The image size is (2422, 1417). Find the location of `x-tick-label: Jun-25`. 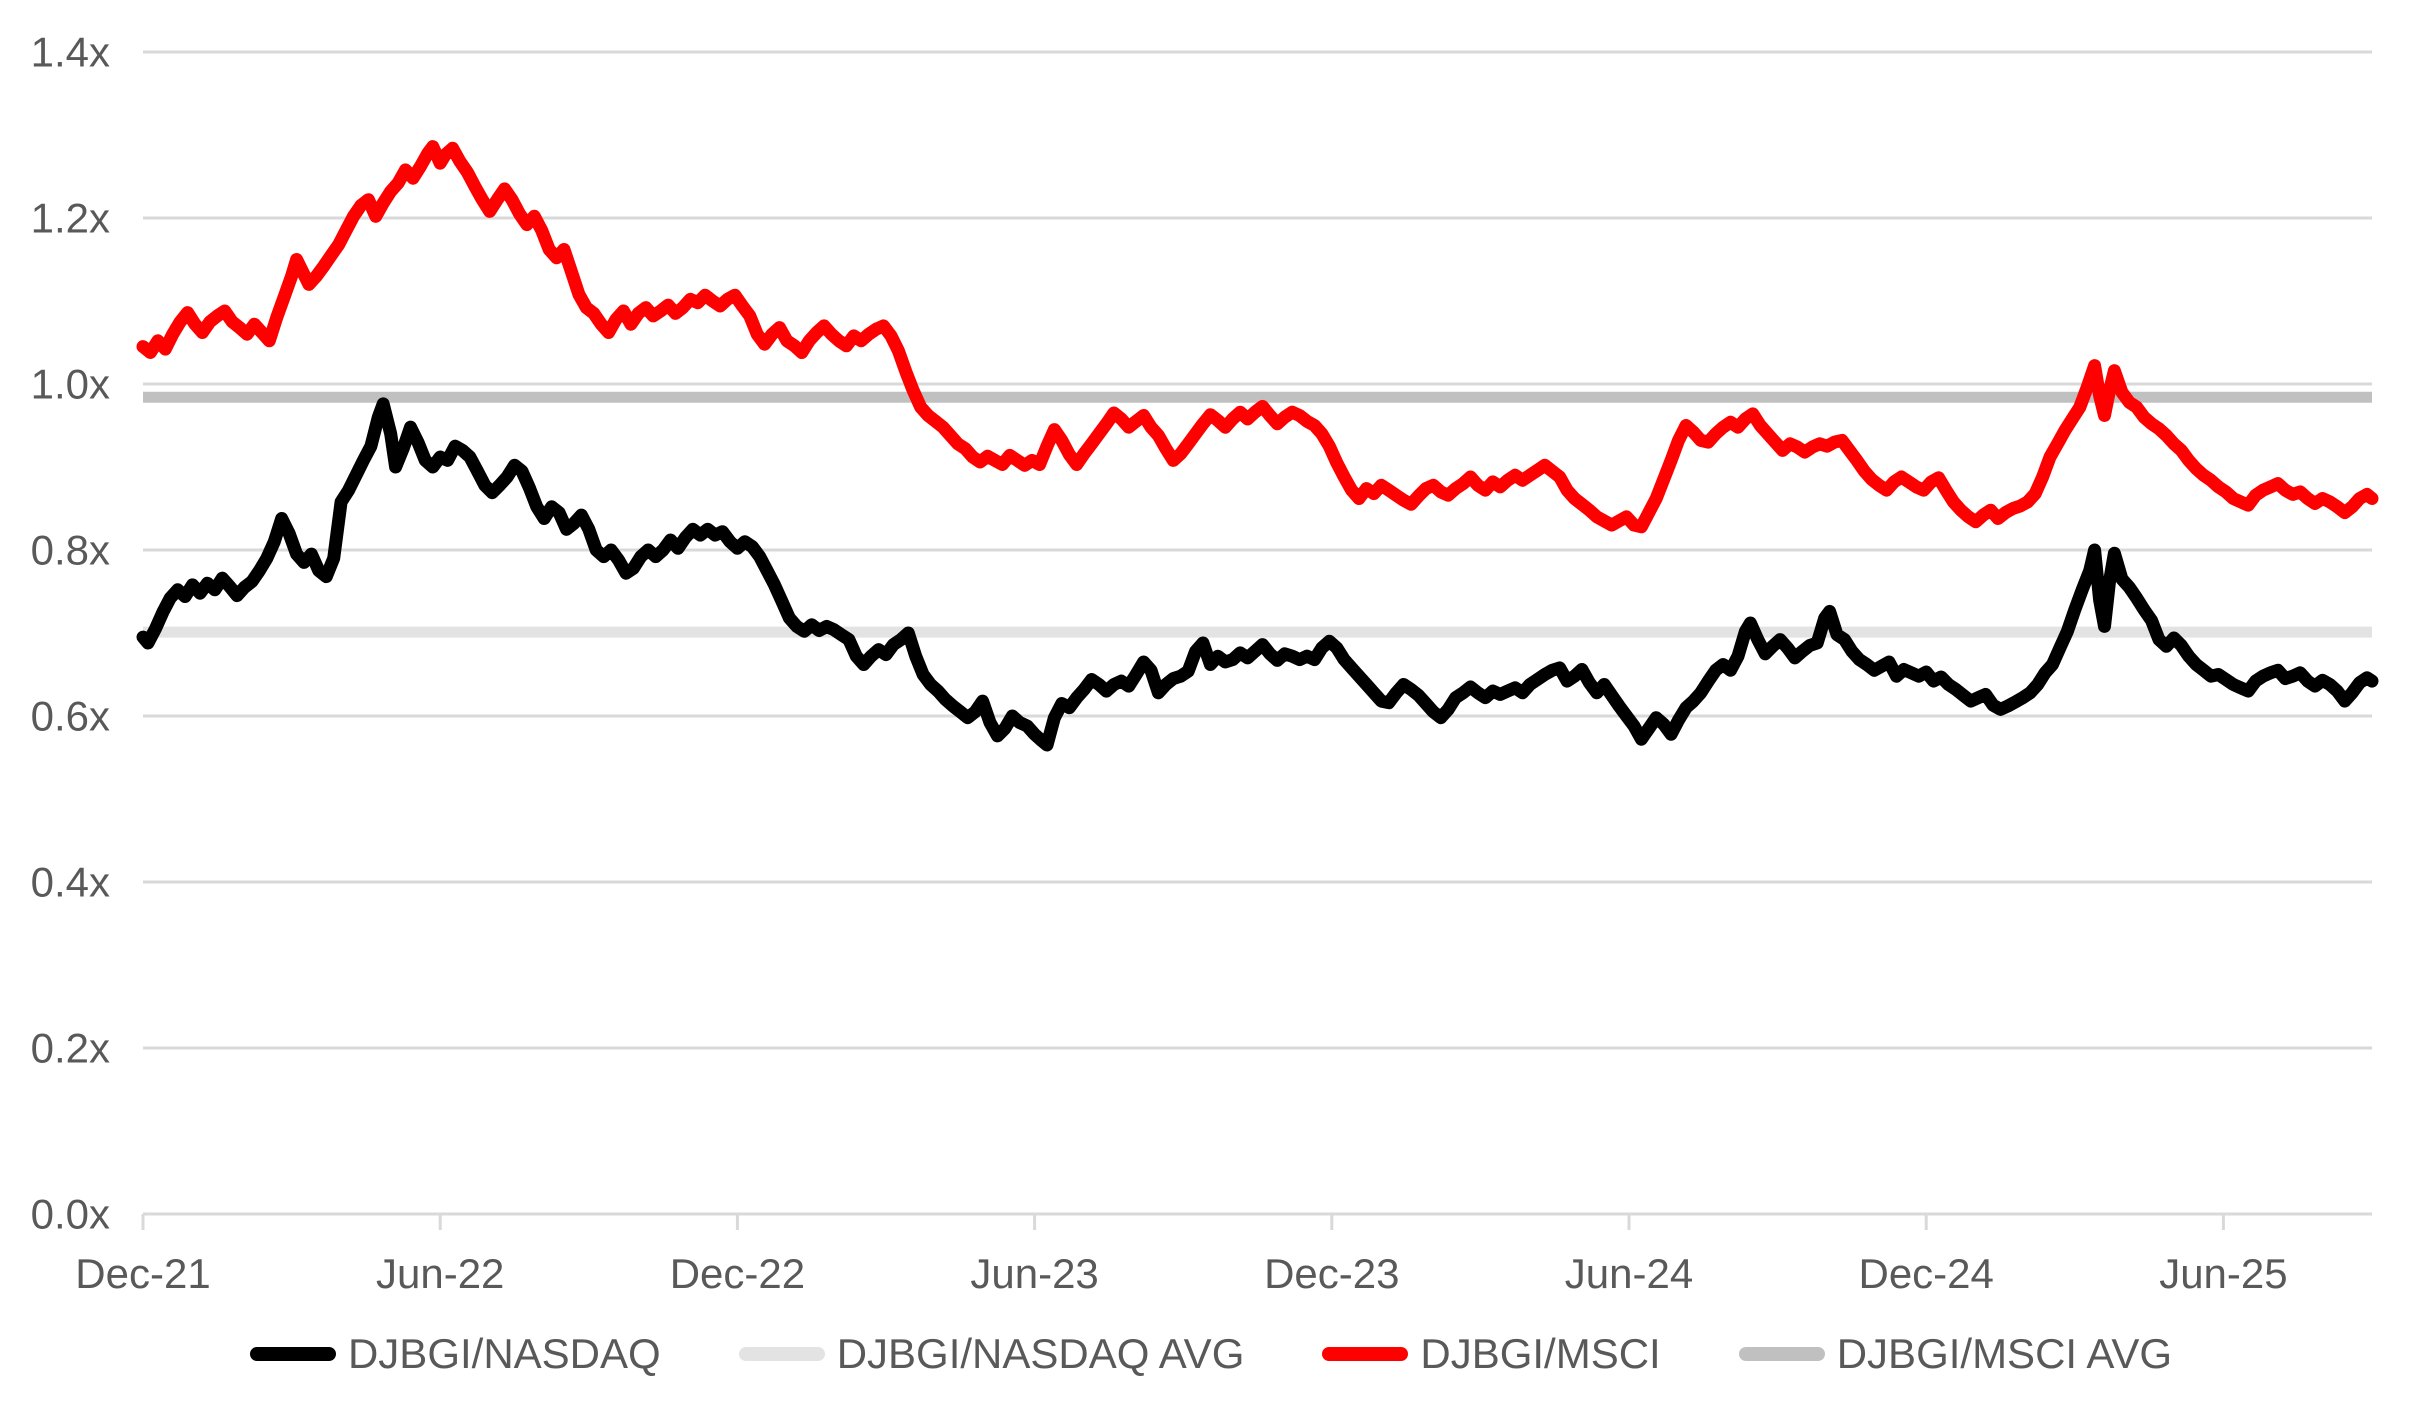

x-tick-label: Jun-25 is located at coordinates (2223, 1273).